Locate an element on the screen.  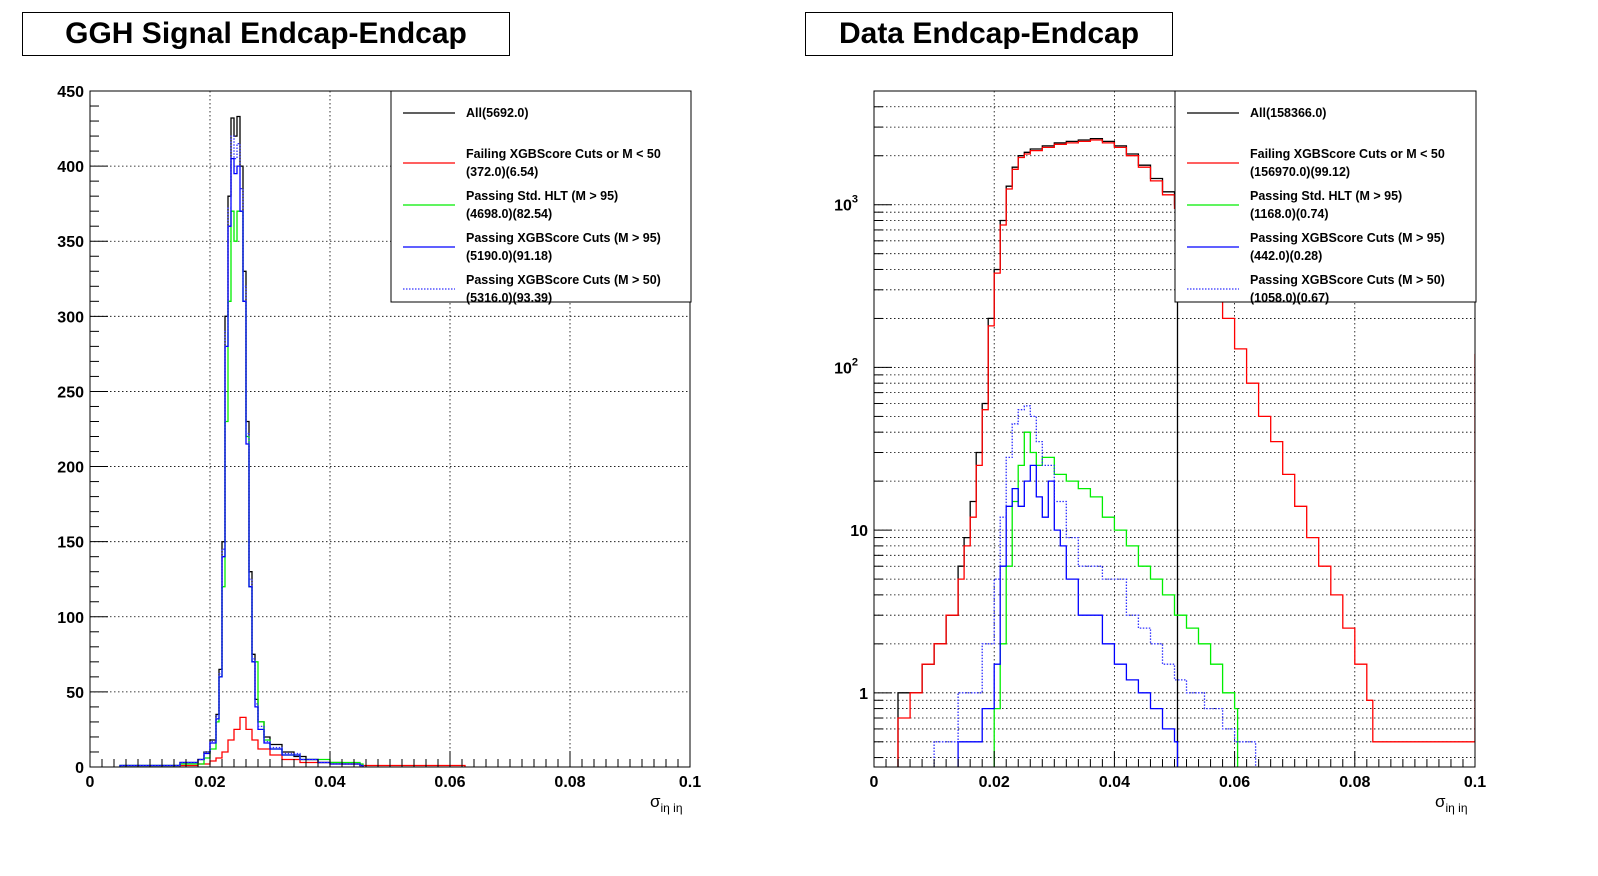
legend-label-values-hlt: (1168.0)(0.74) is located at coordinates (1289, 214).